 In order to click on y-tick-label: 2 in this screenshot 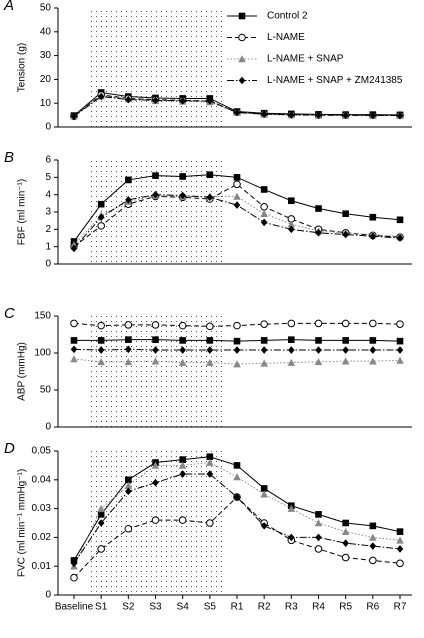, I will do `click(48, 229)`.